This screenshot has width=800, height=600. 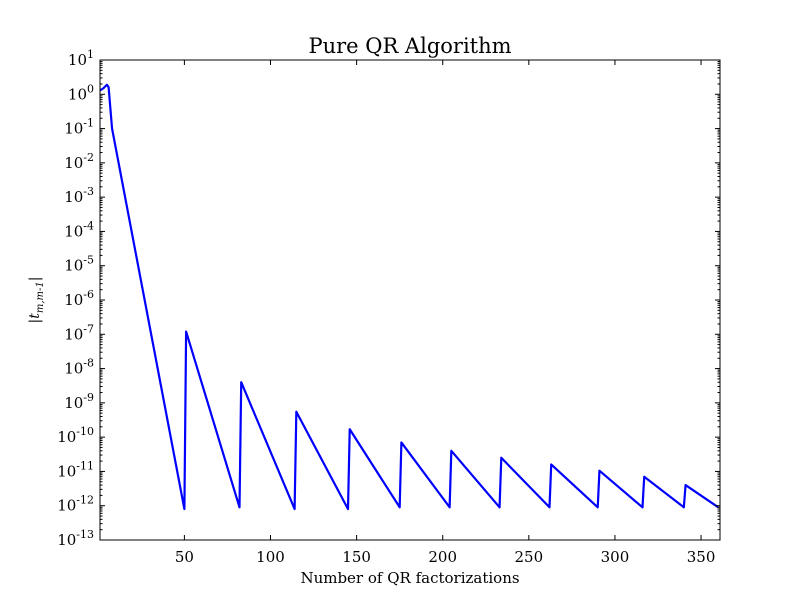 What do you see at coordinates (409, 578) in the screenshot?
I see `x-axis-label: Number of QR factorizations` at bounding box center [409, 578].